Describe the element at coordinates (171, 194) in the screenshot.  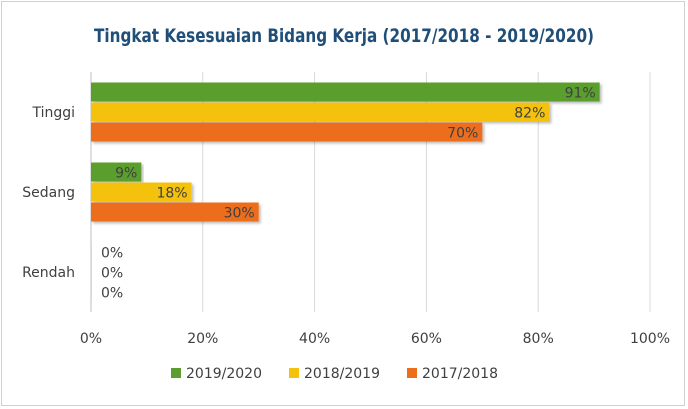
I see `data-label-sedang-2018-2019: 18%` at that location.